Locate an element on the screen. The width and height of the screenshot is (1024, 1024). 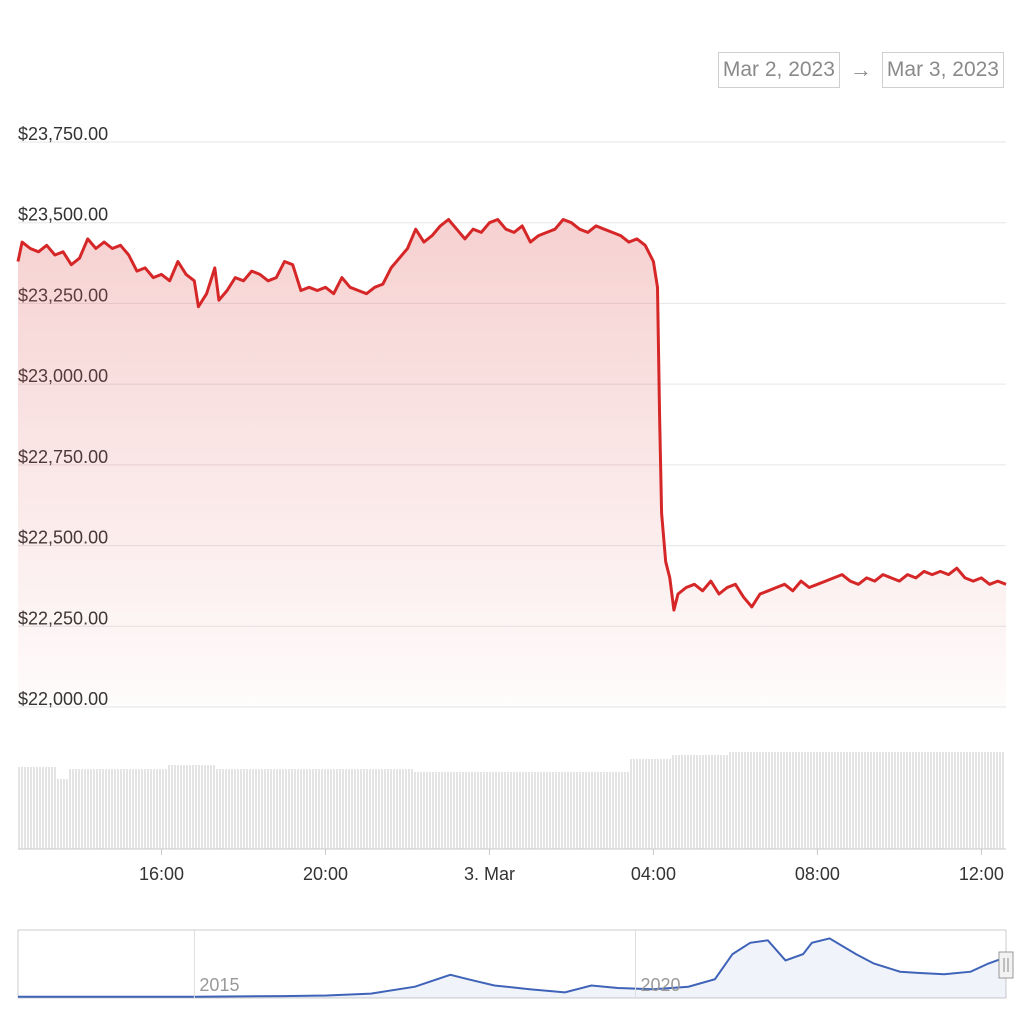
volume-bars is located at coordinates (511, 800).